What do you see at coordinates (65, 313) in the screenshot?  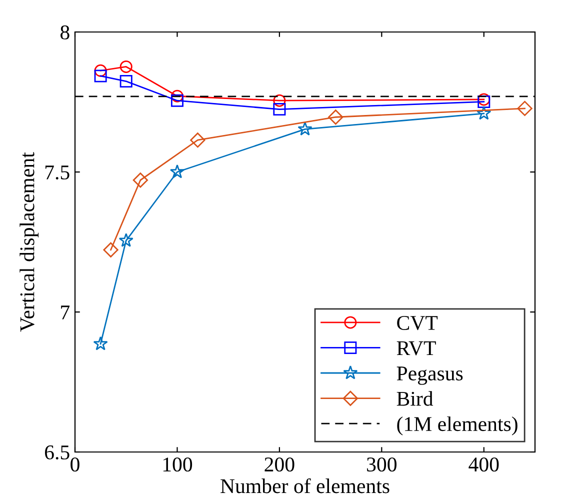 I see `y-tick-label: 7` at bounding box center [65, 313].